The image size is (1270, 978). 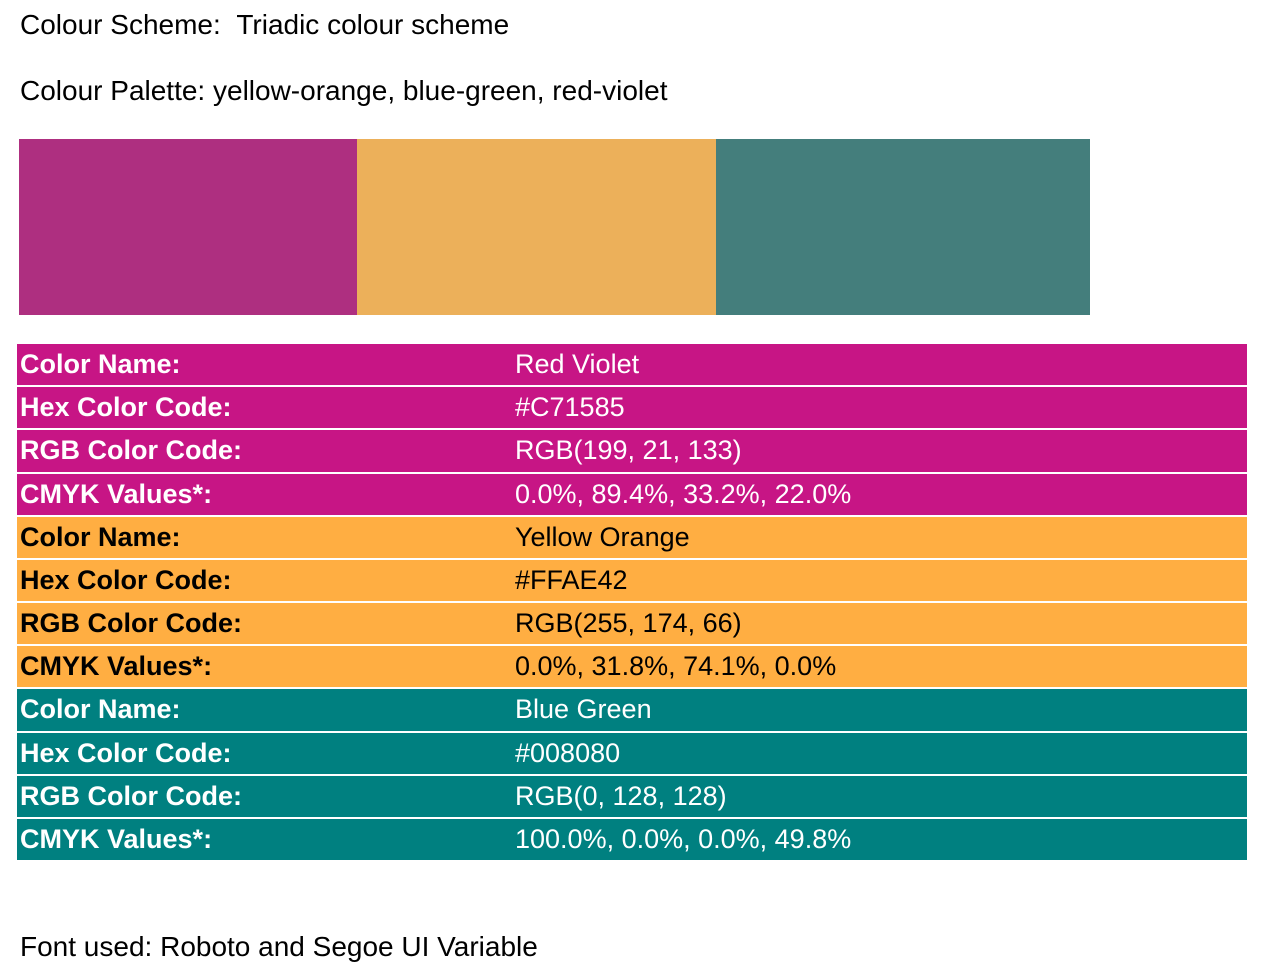 I want to click on table-row: Hex Color Code: #FFAE42, so click(x=632, y=579).